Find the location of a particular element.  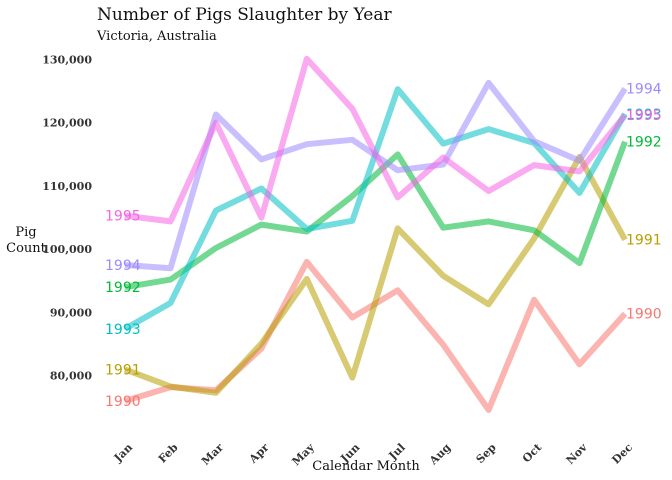

y-tick-label: 90,000 is located at coordinates (71, 312).